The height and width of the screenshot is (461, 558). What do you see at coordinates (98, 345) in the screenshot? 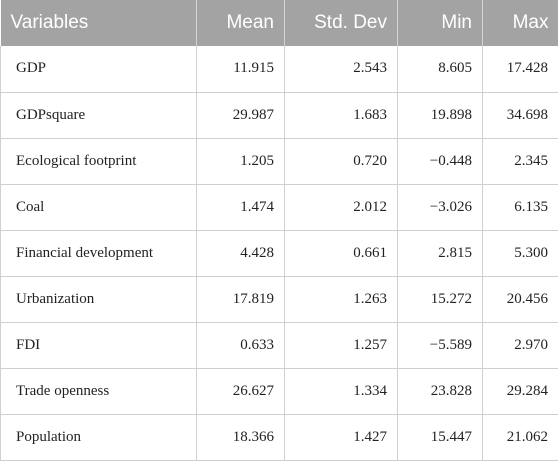
I see `cell-variable: FDI` at bounding box center [98, 345].